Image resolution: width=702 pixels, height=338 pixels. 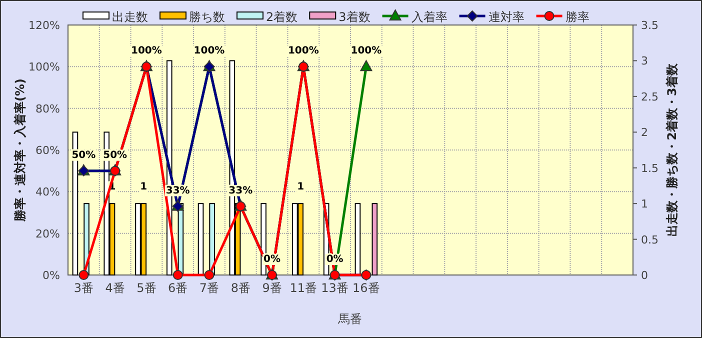 I want to click on legend-label: 2着数, so click(x=282, y=17).